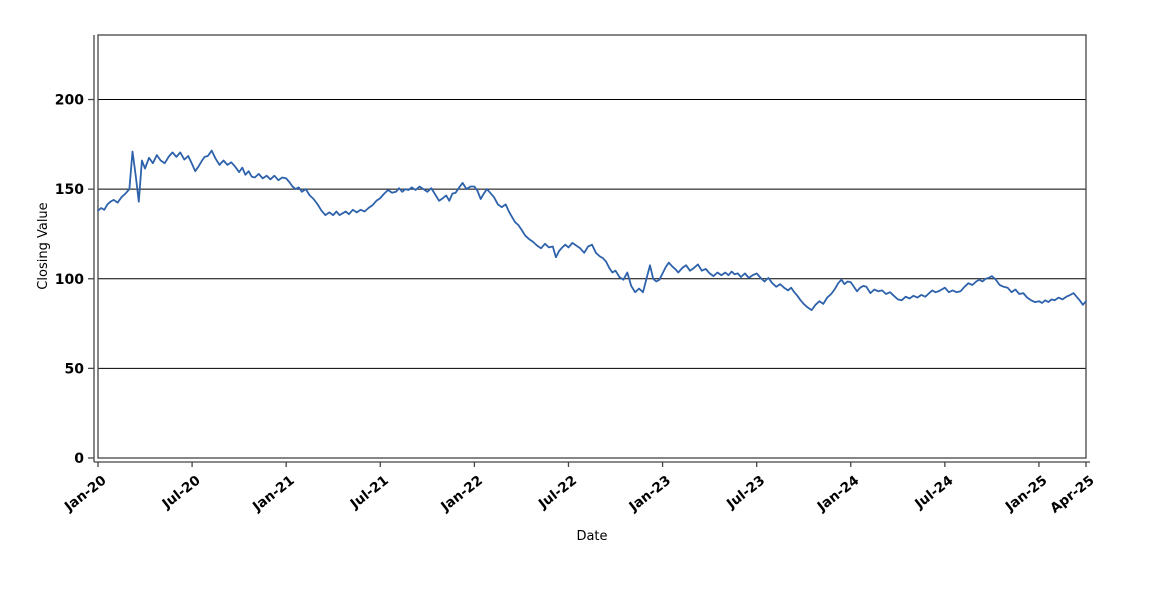  Describe the element at coordinates (273, 494) in the screenshot. I see `x-tick-label: Jan-21` at that location.